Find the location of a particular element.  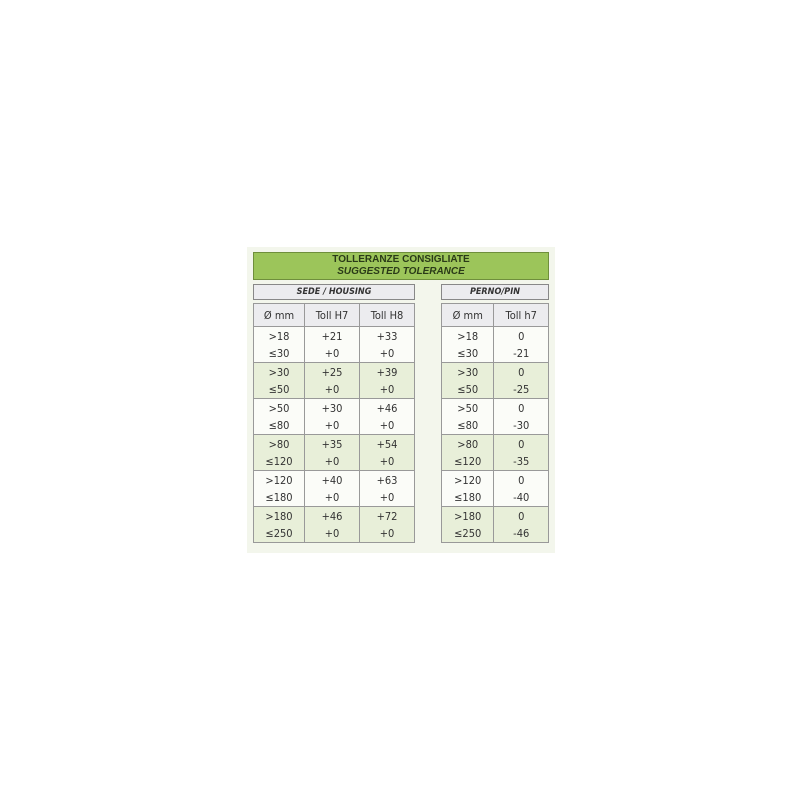

cell-upper: +33 is located at coordinates (387, 336).